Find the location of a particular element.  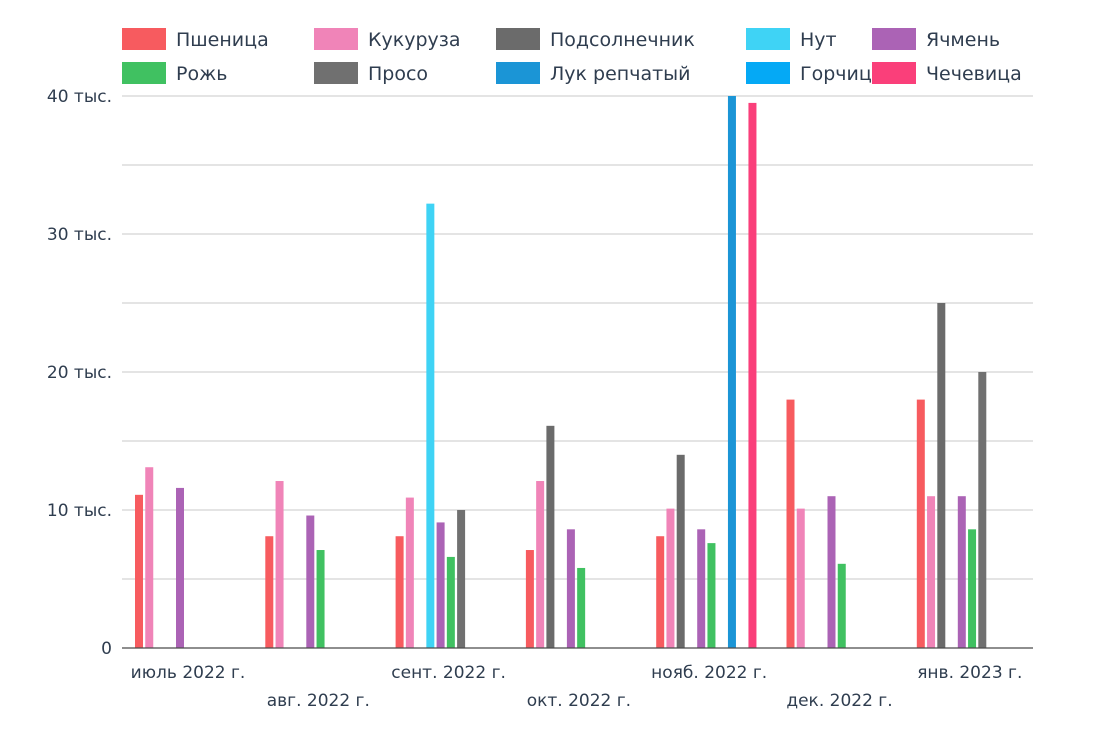

bar: Ячмень — сент. 2022 г.: 9100 is located at coordinates (440, 585).